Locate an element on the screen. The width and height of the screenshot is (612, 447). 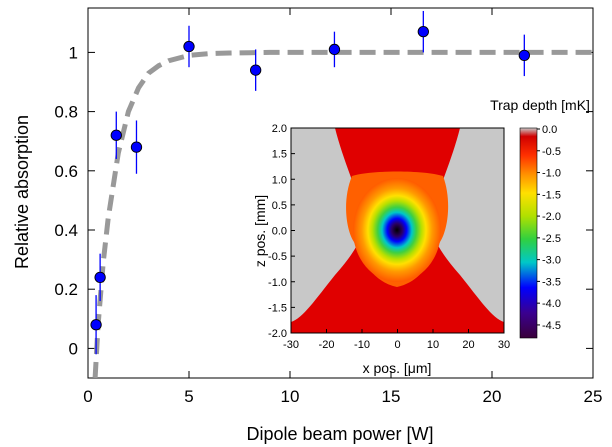
inset-x-tick-label: -30 is located at coordinates (291, 345).